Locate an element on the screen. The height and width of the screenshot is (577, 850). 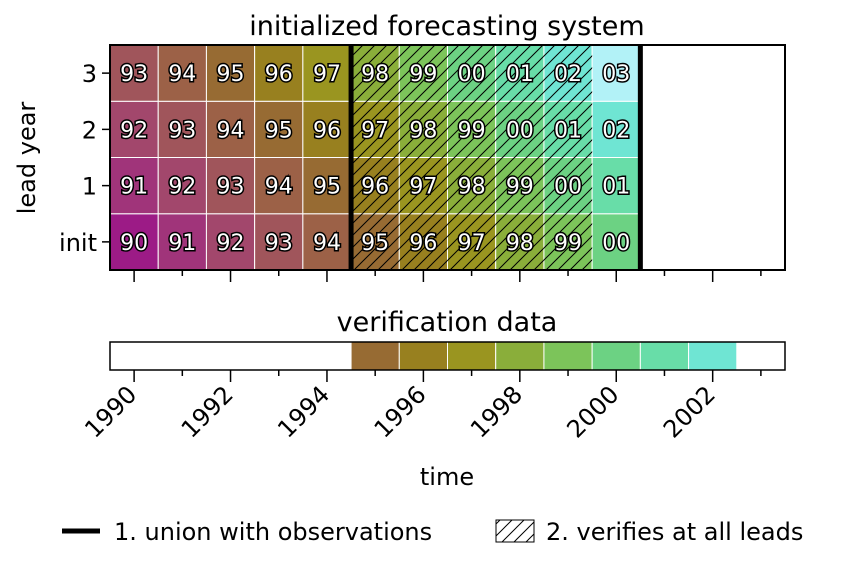
y-tick-label: 1 is located at coordinates (89, 187).